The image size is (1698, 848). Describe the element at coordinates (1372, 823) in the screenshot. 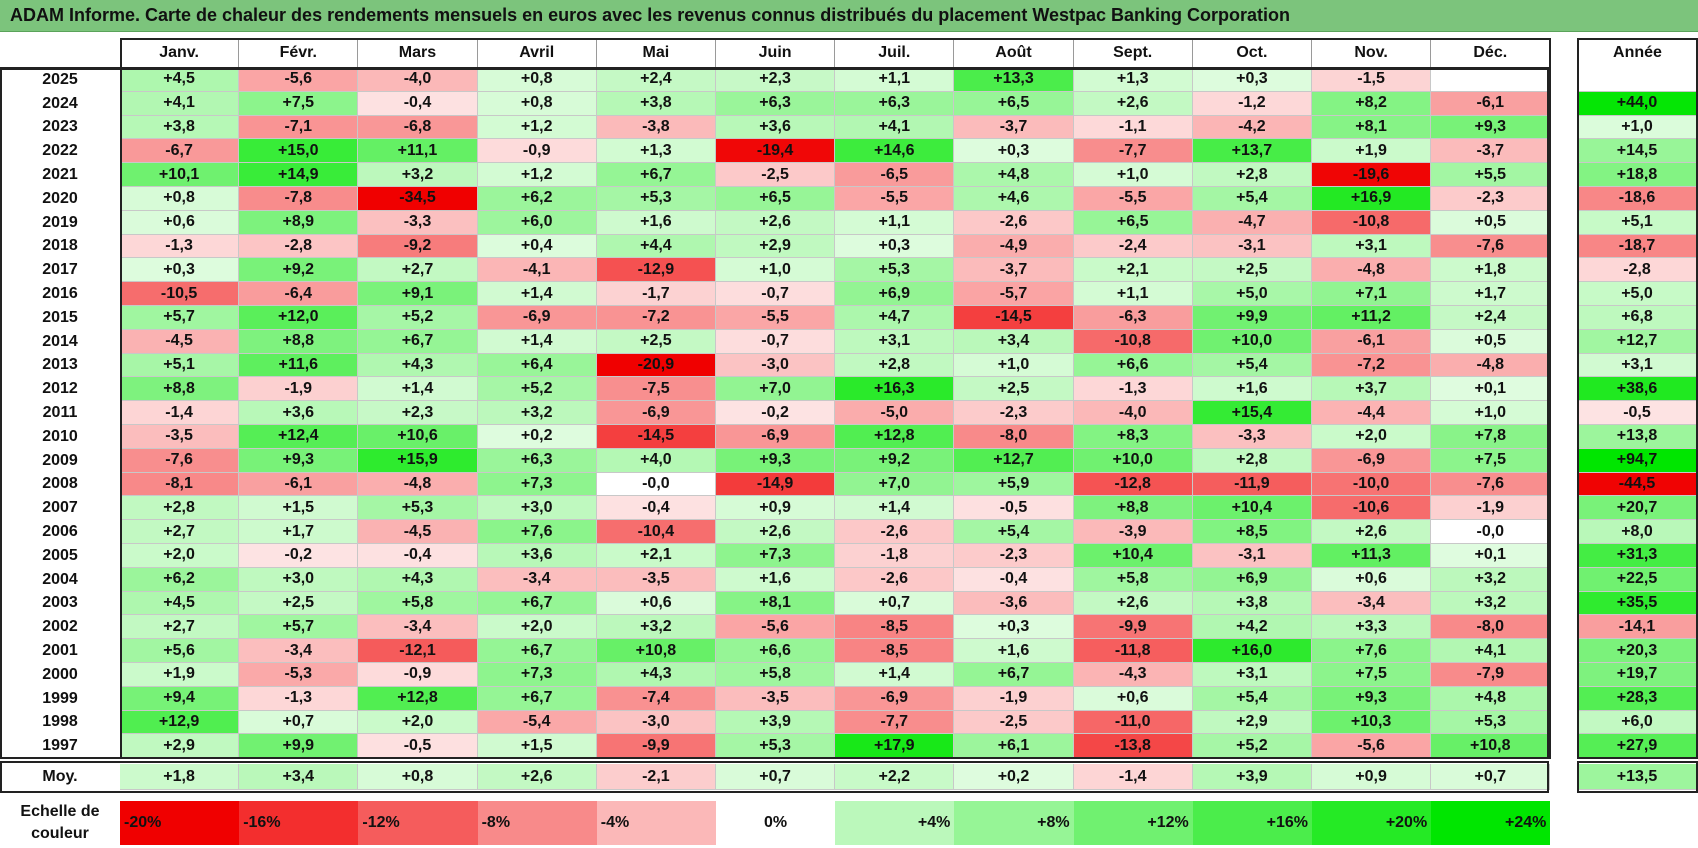

I see `scale-step: +20%` at that location.